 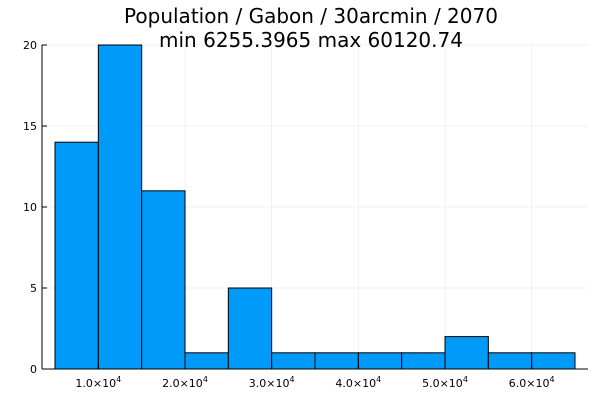 I want to click on y-tick-label-1: 5, so click(x=33, y=288).